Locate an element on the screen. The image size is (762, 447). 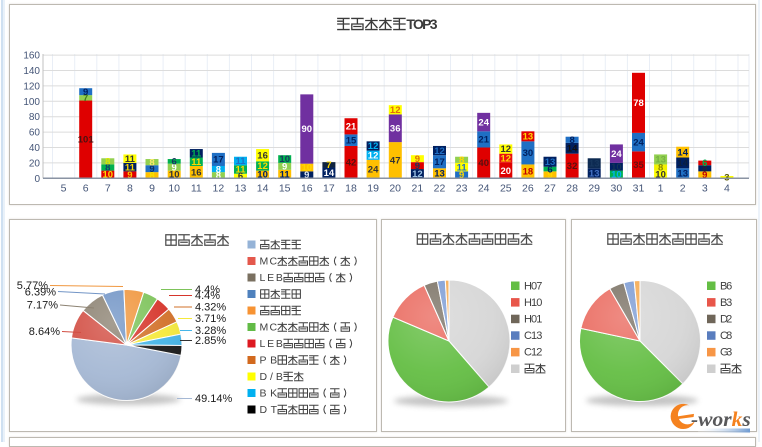
svg-text: 35 is located at coordinates (638, 165).